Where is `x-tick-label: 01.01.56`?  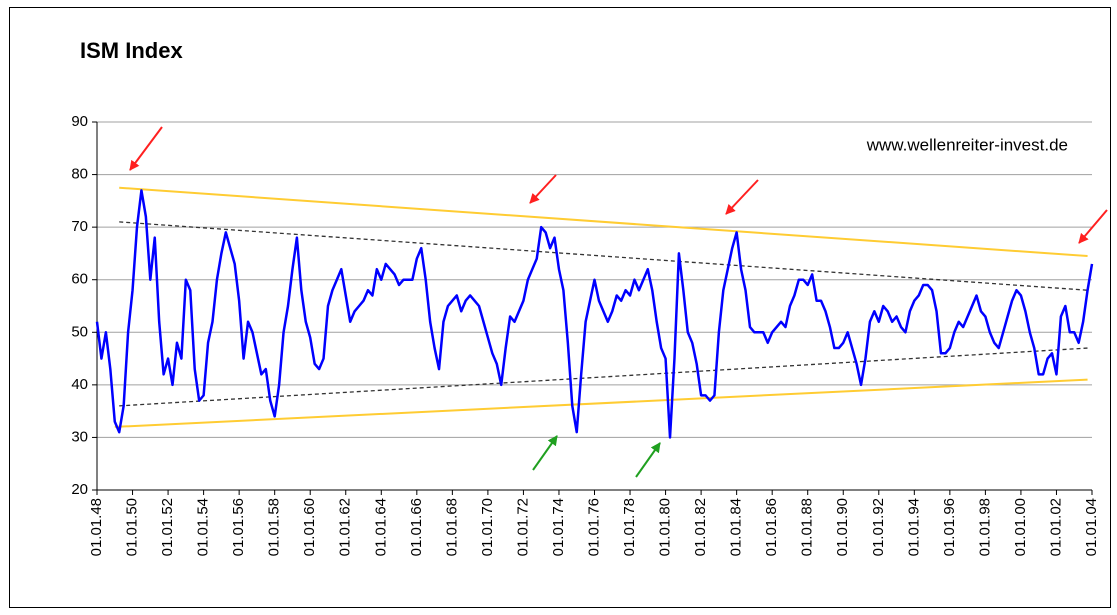 x-tick-label: 01.01.56 is located at coordinates (238, 527).